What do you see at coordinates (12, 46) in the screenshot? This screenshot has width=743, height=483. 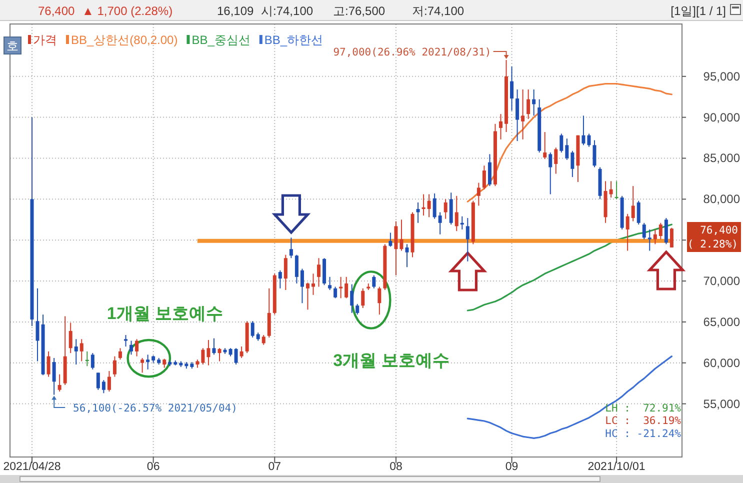 I see `text: 호` at bounding box center [12, 46].